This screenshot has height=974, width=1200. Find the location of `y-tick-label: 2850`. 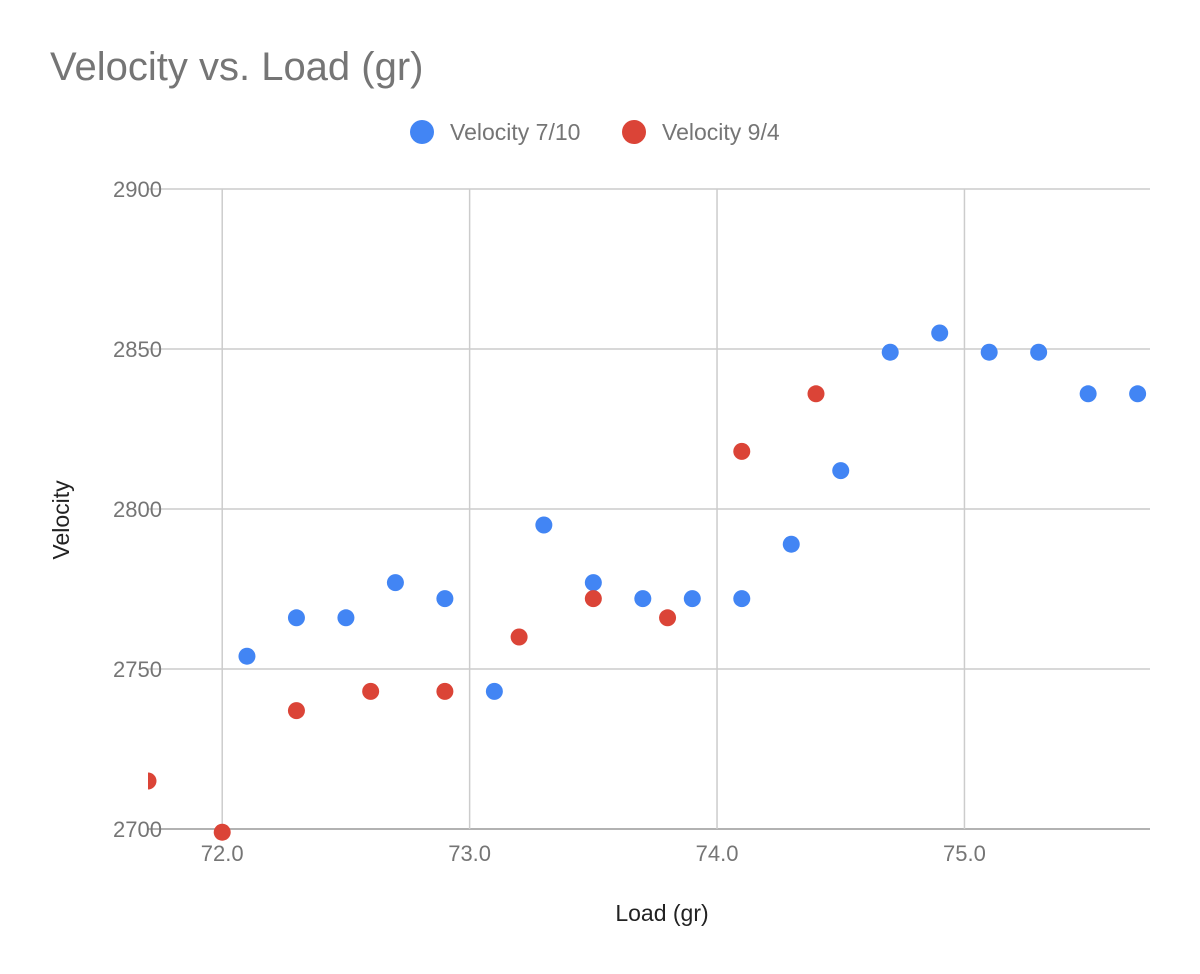

y-tick-label: 2850 is located at coordinates (137, 349).